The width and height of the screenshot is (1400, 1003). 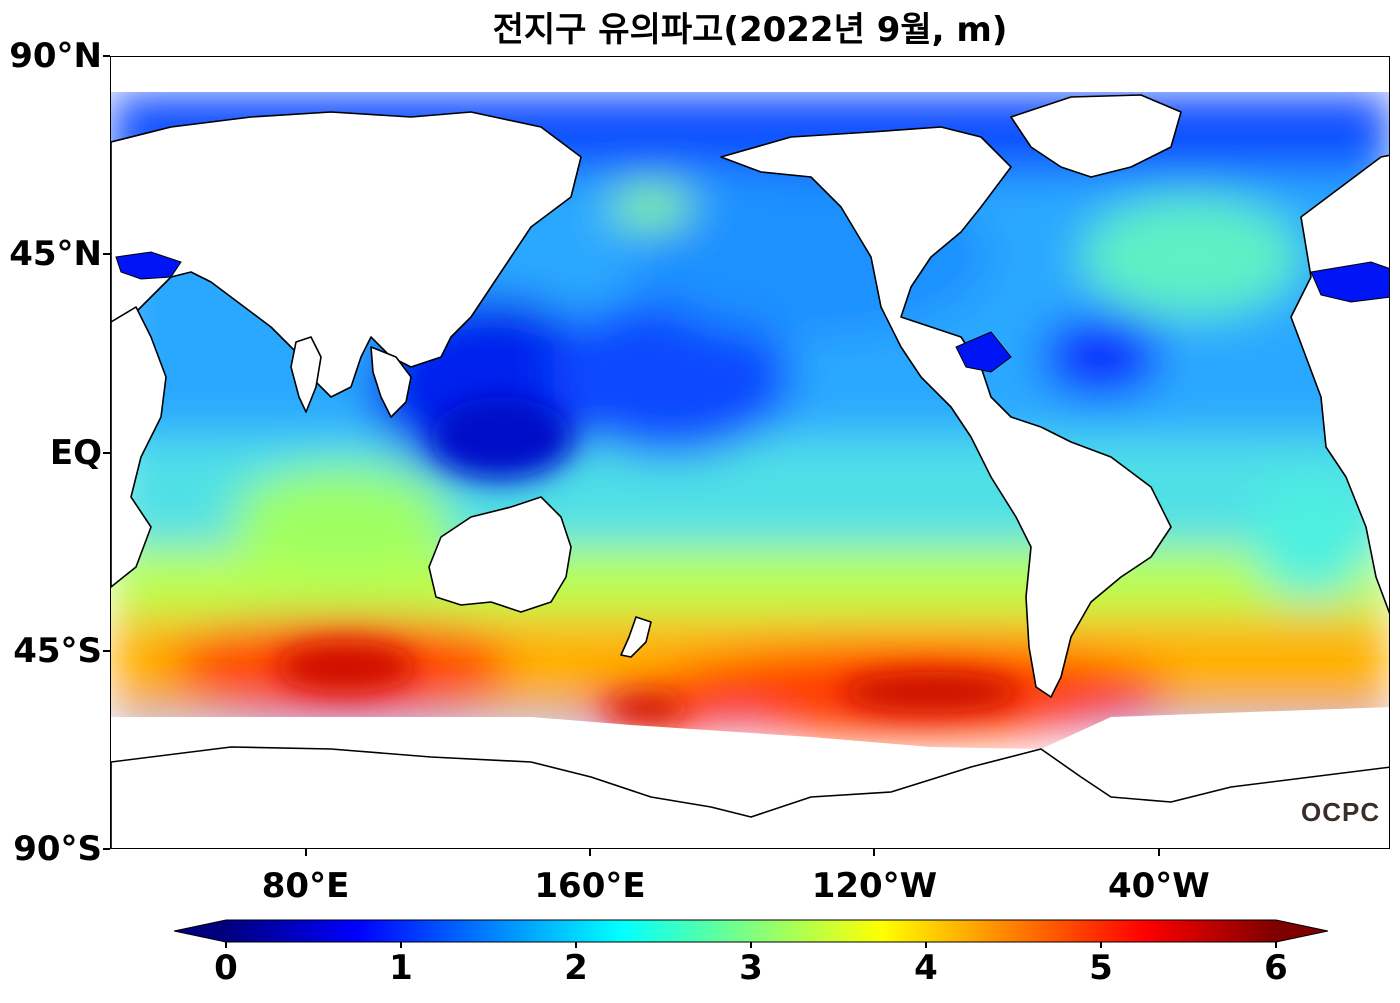 What do you see at coordinates (75, 452) in the screenshot?
I see `lat-tick-label: EQ` at bounding box center [75, 452].